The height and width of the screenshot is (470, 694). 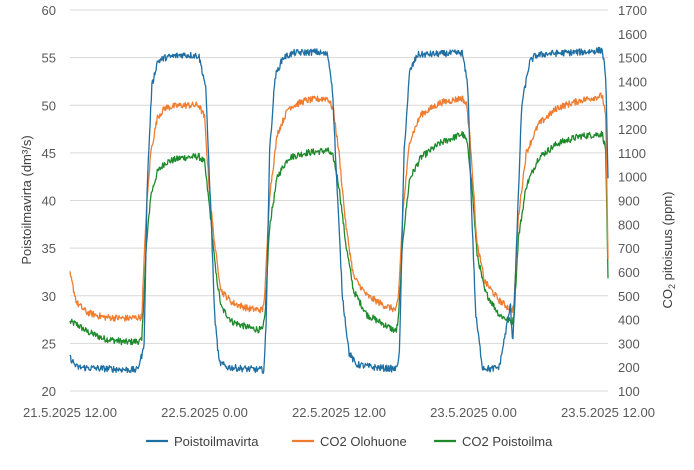 I want to click on y-right-tick-label: 100, so click(x=629, y=391).